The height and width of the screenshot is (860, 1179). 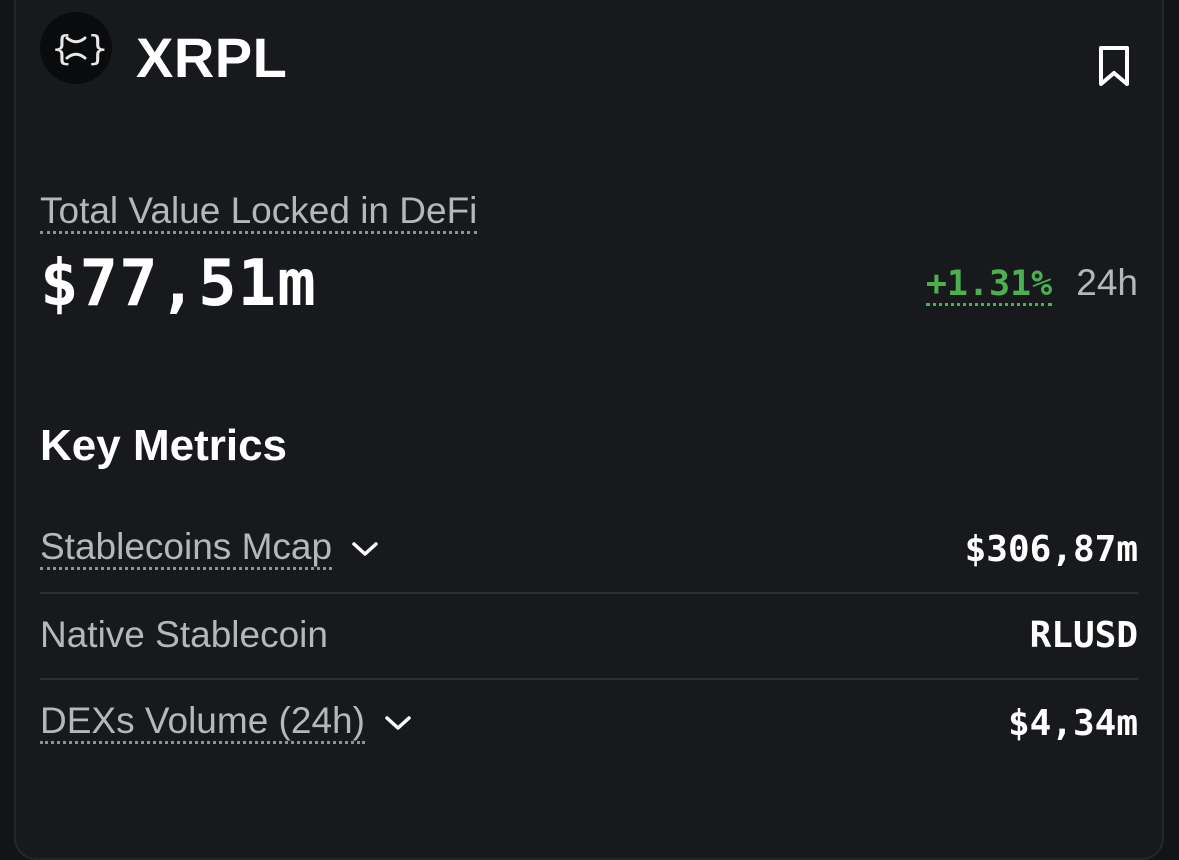 I want to click on metric-value: $4,34m, so click(x=1072, y=723).